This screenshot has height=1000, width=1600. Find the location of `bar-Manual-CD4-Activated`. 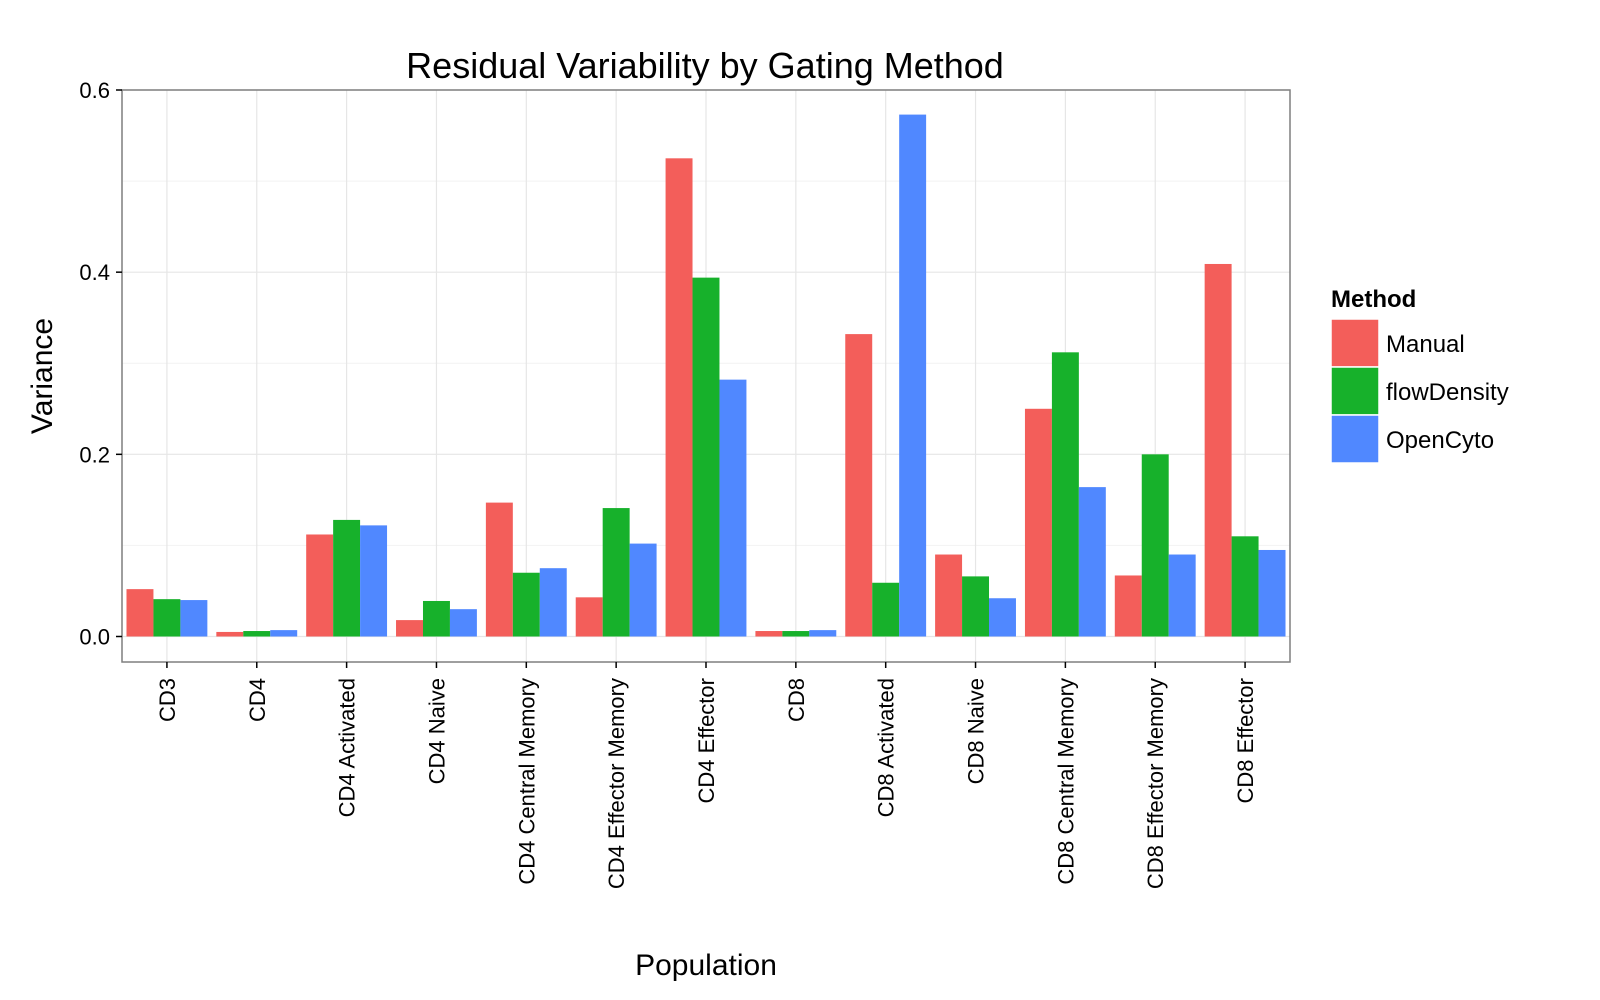

bar-Manual-CD4-Activated is located at coordinates (320, 585).